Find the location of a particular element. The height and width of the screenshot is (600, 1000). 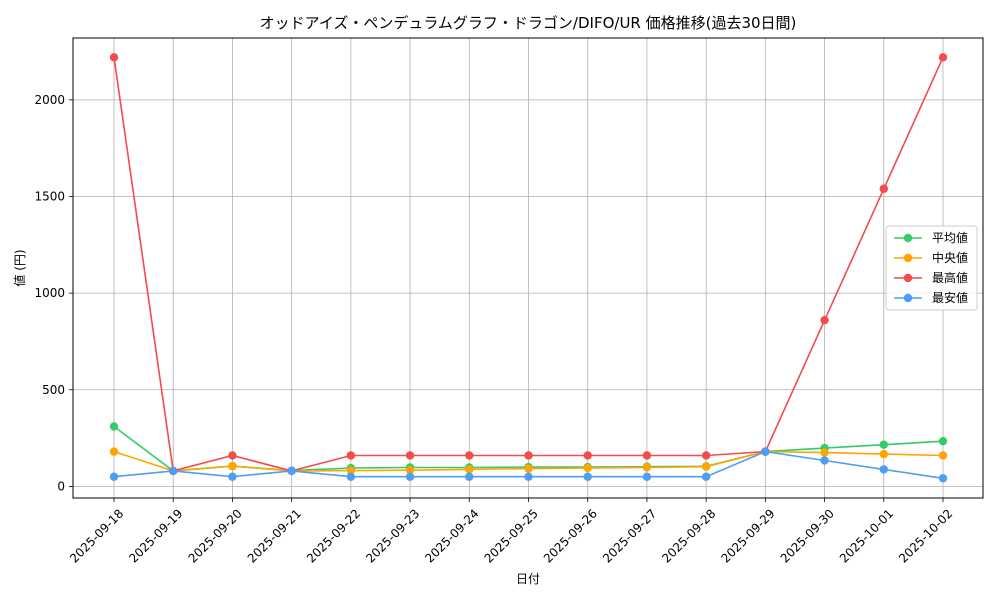

series-最安値 is located at coordinates (528, 465).